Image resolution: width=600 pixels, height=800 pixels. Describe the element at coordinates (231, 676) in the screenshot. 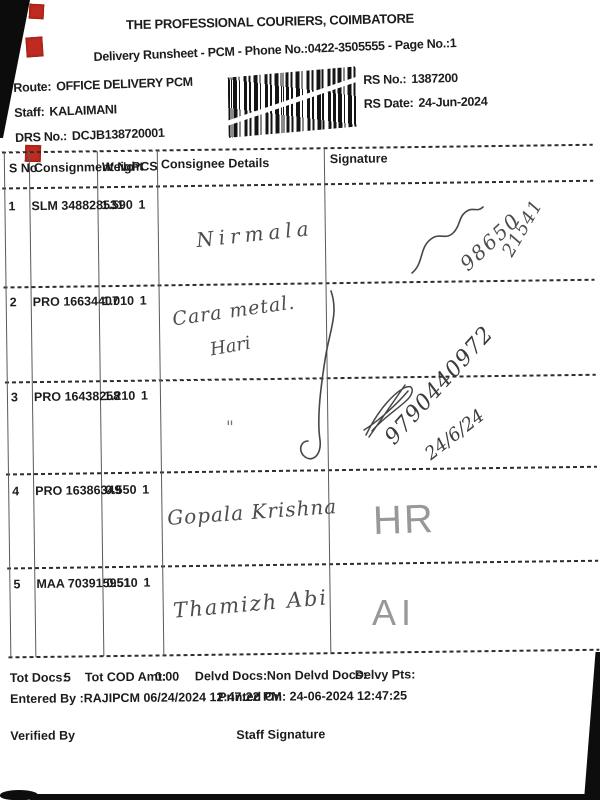

I see `delvd-docs-label: Delvd Docs:` at that location.